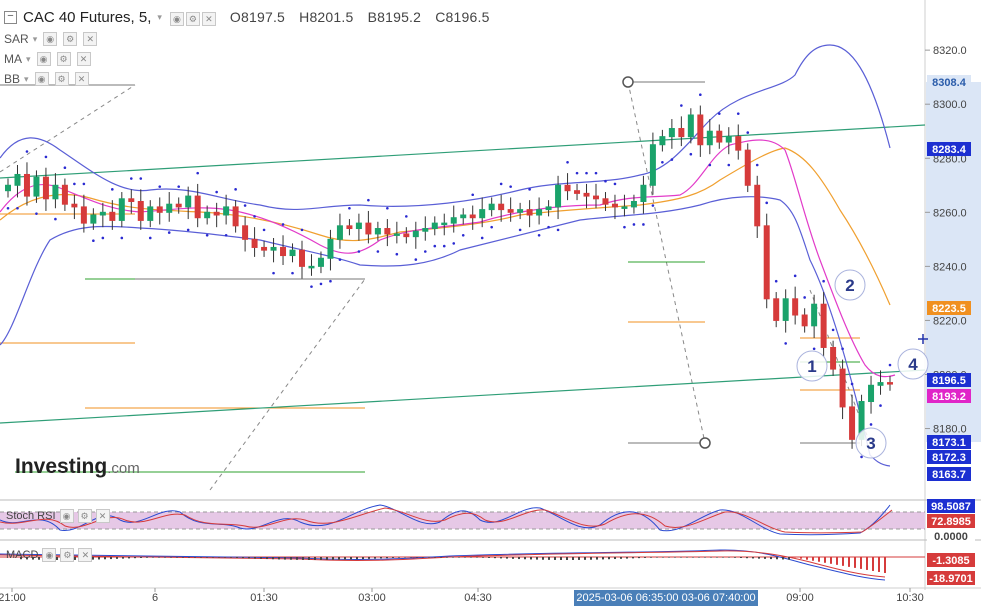 This screenshot has height=606, width=981. What do you see at coordinates (950, 430) in the screenshot?
I see `price-tick-label: 8180.0` at bounding box center [950, 430].